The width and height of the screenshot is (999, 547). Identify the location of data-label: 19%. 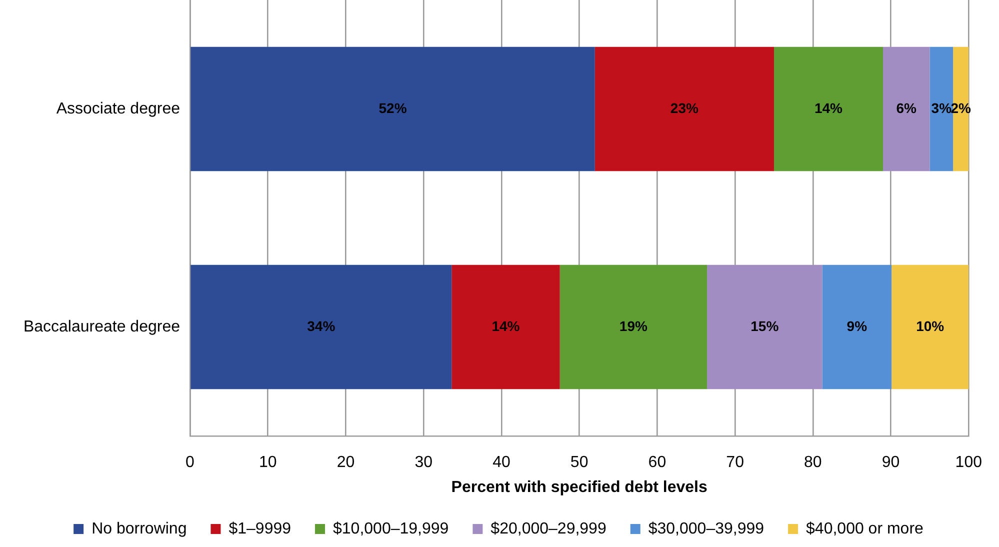
(633, 326).